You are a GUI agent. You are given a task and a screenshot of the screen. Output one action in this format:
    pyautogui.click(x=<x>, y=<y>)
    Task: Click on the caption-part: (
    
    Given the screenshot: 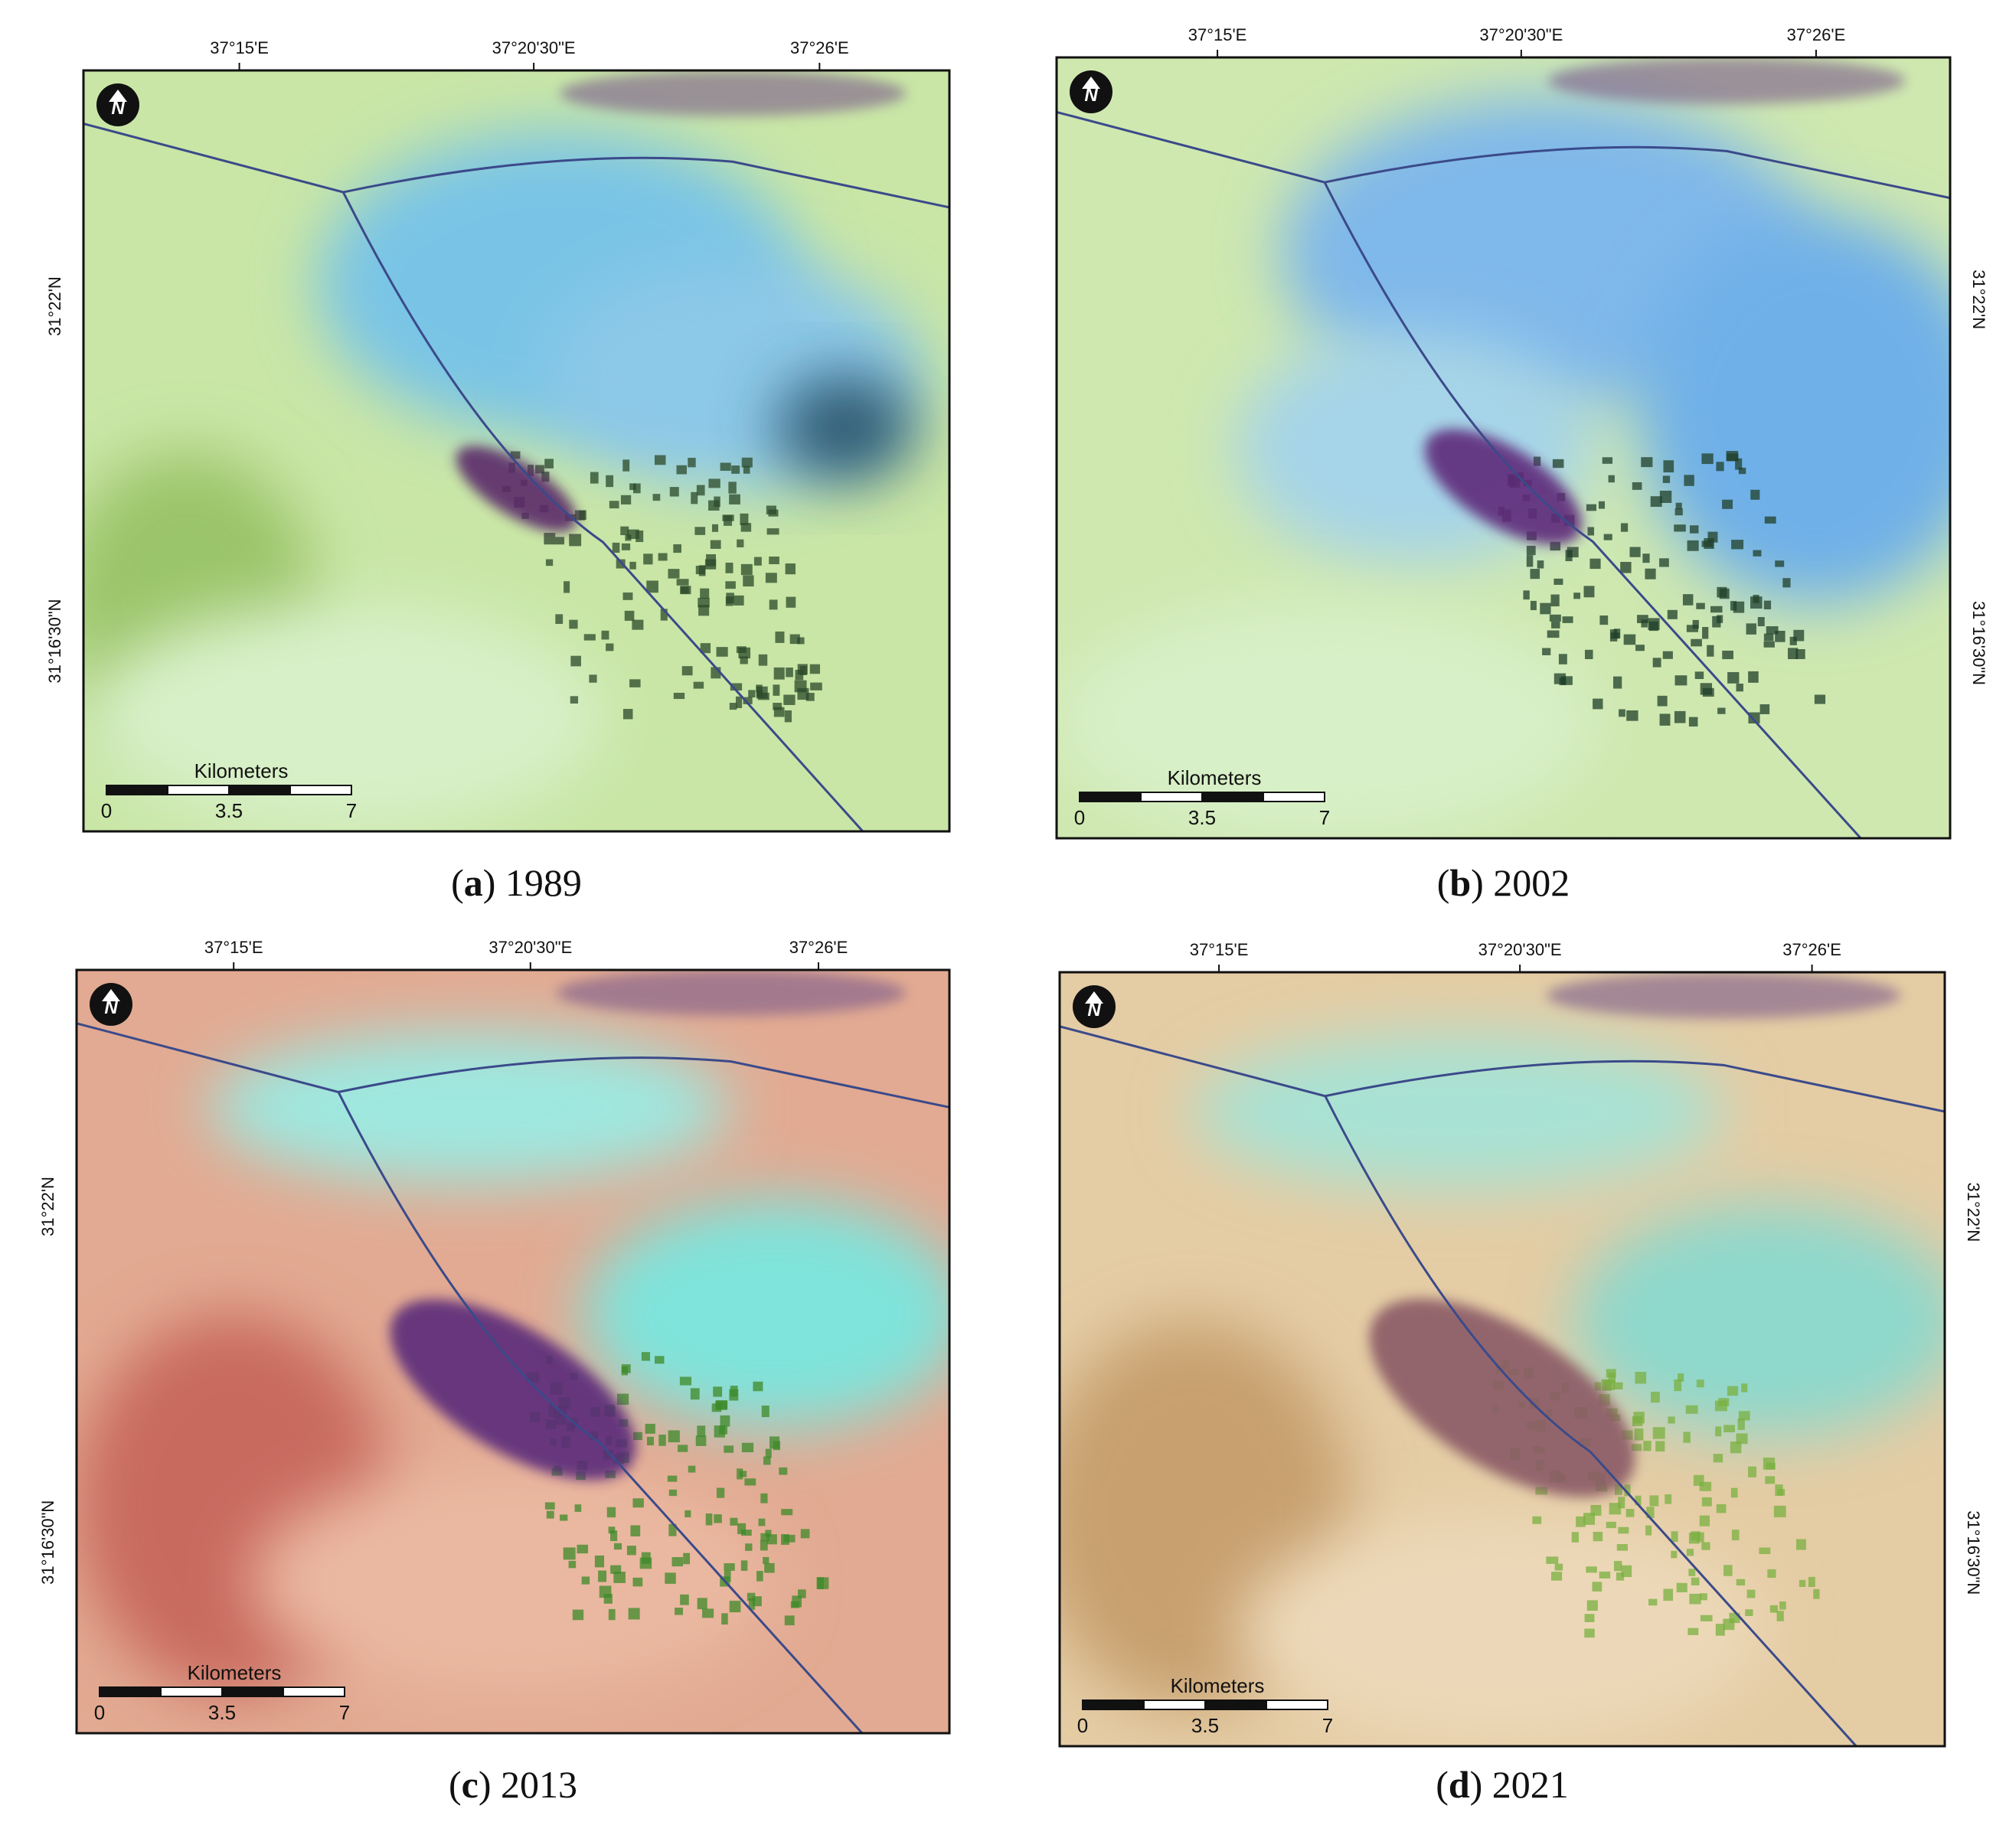 What is the action you would take?
    pyautogui.click(x=1442, y=1784)
    